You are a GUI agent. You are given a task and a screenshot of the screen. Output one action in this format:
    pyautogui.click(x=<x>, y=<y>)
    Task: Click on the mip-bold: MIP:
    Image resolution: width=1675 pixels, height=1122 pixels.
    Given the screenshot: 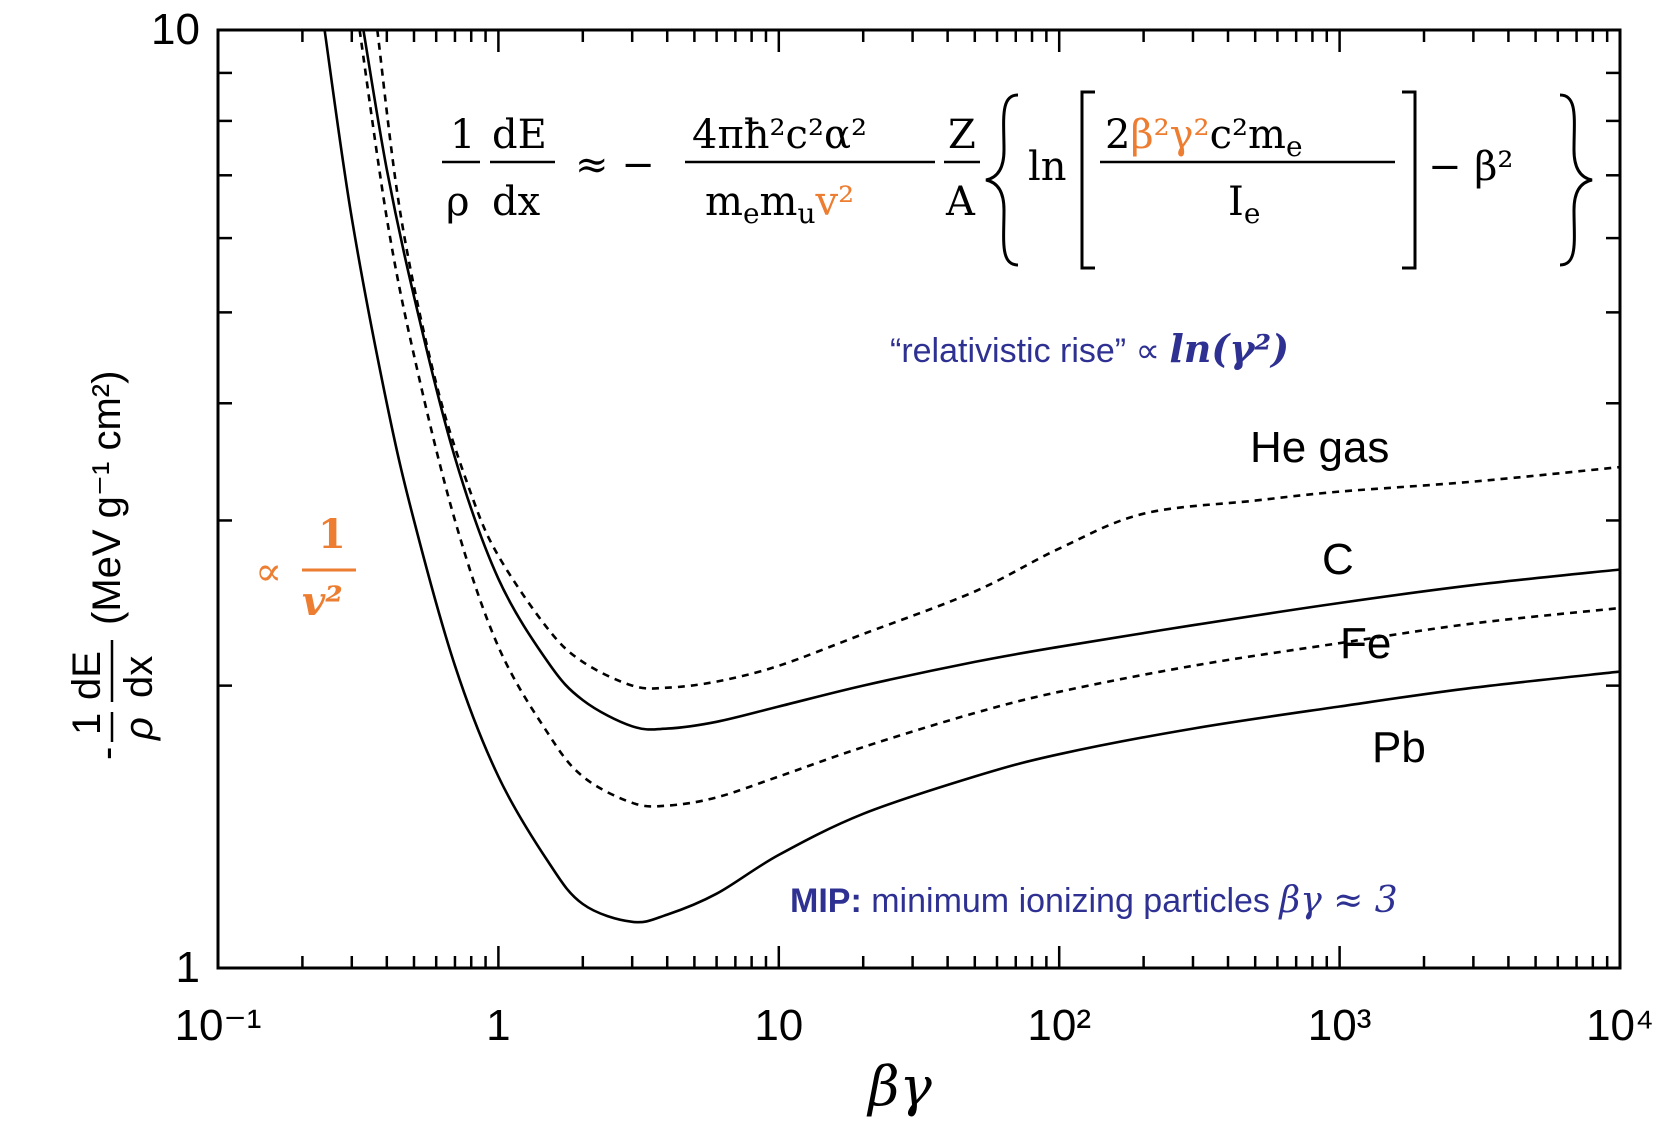 What is the action you would take?
    pyautogui.click(x=826, y=901)
    